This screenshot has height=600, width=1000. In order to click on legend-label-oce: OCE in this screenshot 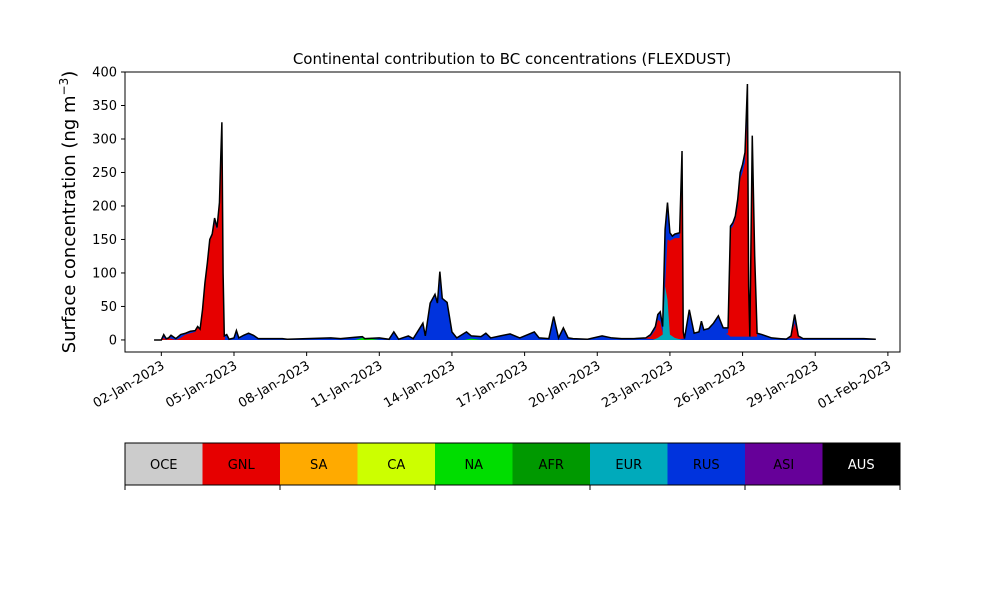, I will do `click(164, 465)`.